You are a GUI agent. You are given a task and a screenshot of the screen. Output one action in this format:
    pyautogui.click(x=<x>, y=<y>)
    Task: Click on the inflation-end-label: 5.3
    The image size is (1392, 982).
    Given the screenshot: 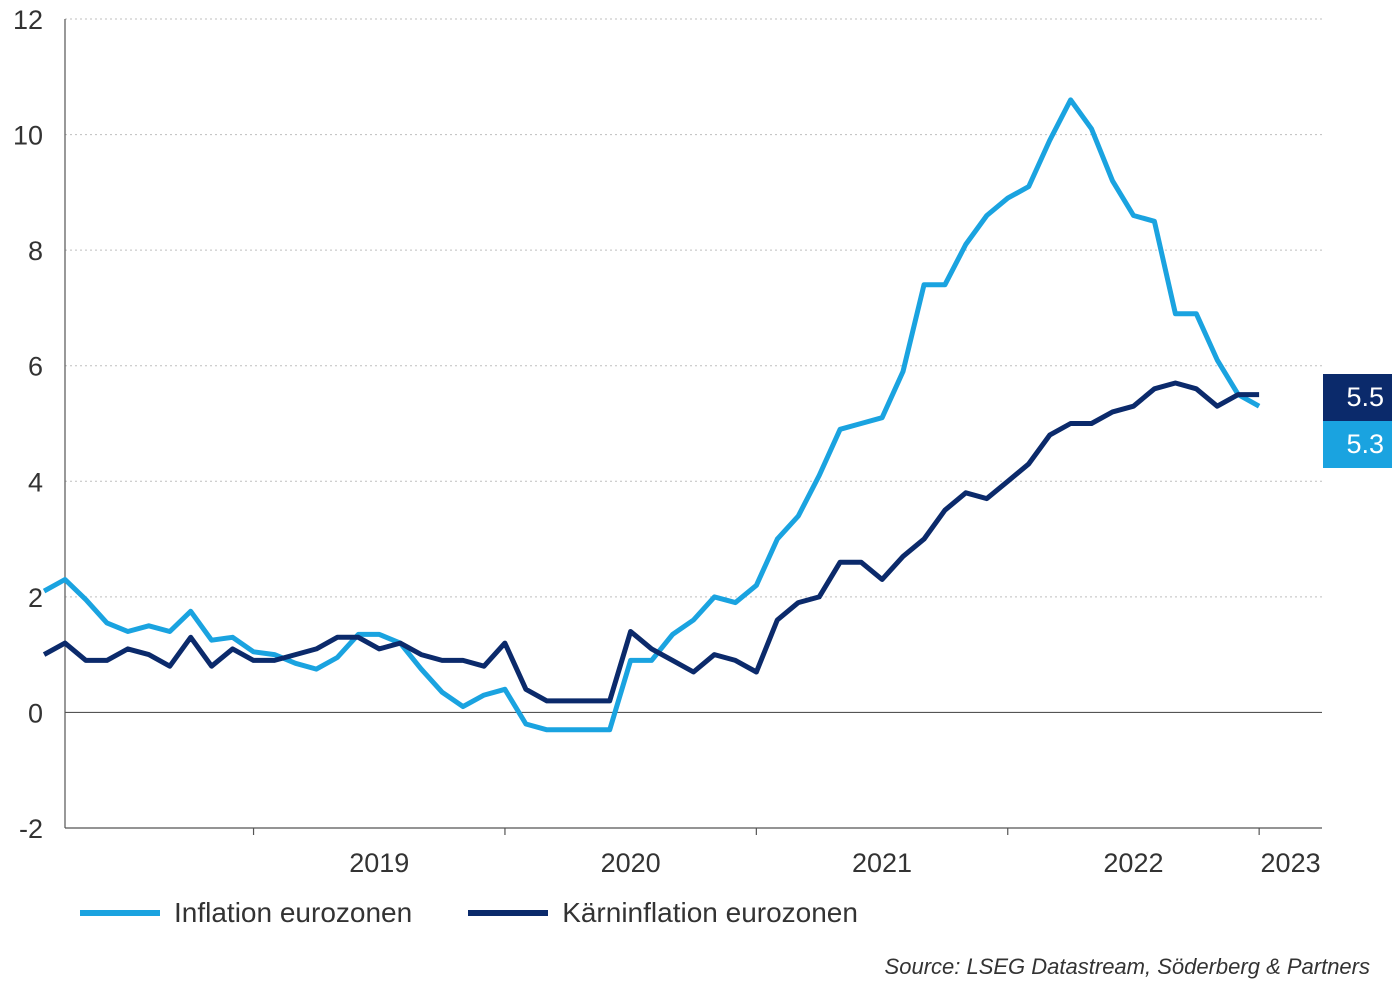 What is the action you would take?
    pyautogui.click(x=1357, y=444)
    